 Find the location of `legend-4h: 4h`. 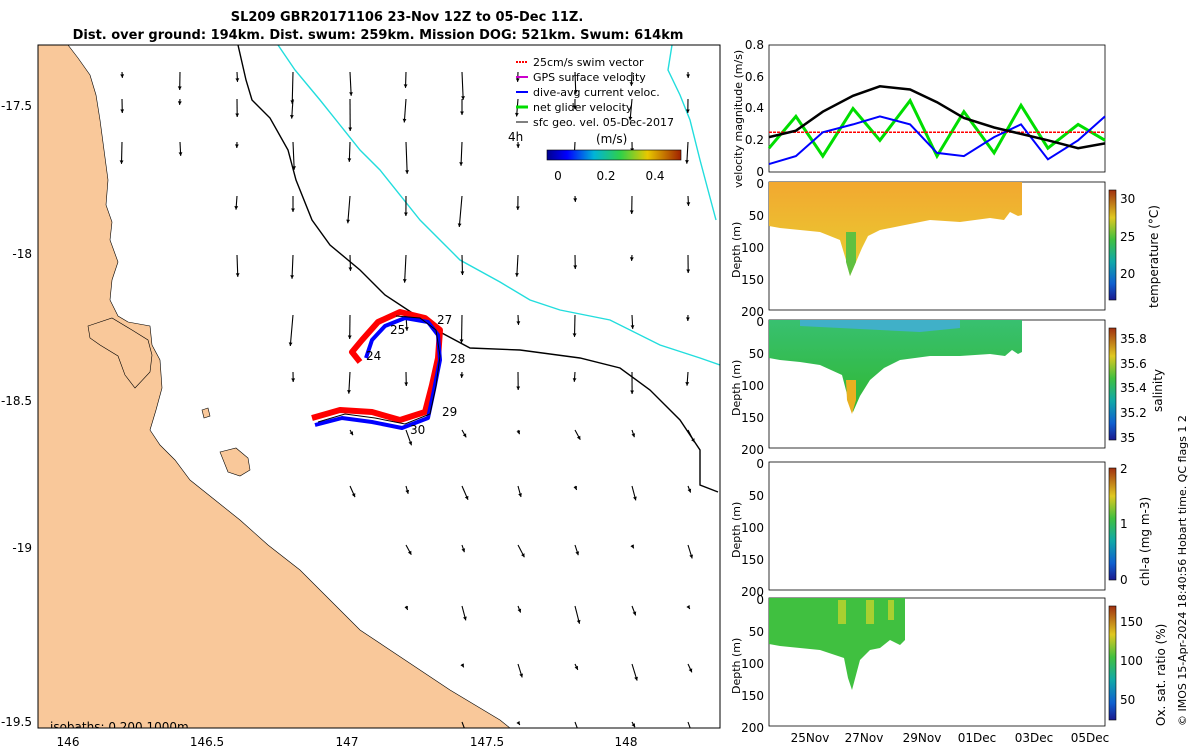

legend-4h: 4h is located at coordinates (515, 137).